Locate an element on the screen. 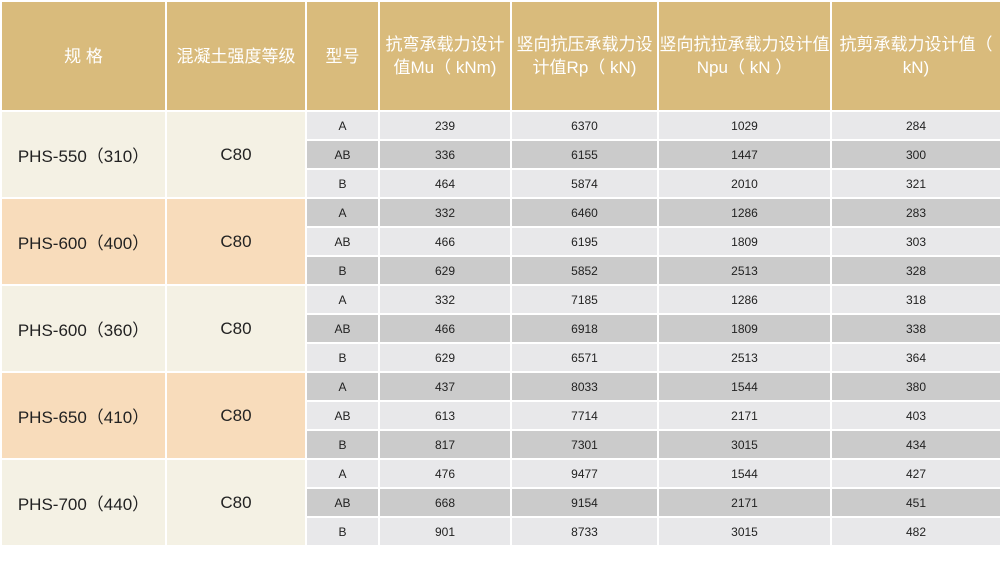  shear-cell: 303 is located at coordinates (915, 241).